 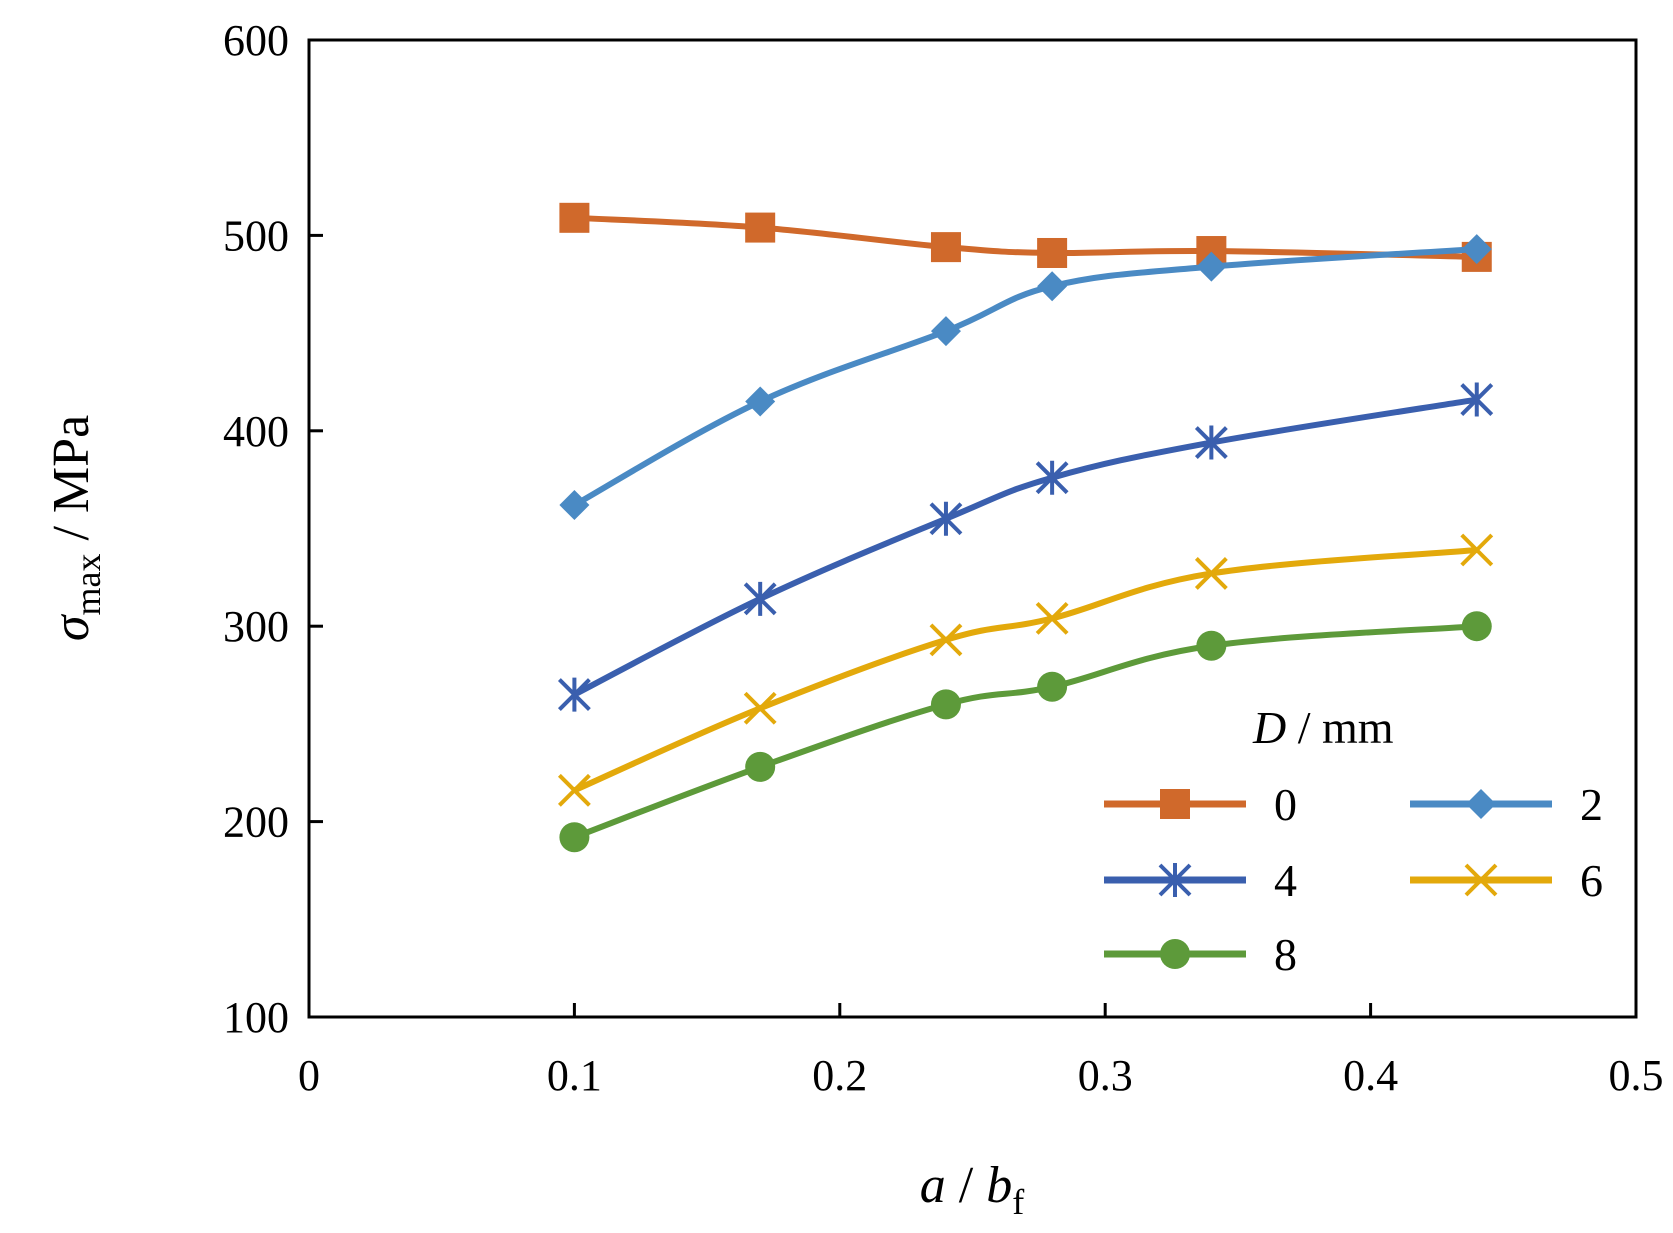 I want to click on legend-entry-2: 2, so click(x=1506, y=804).